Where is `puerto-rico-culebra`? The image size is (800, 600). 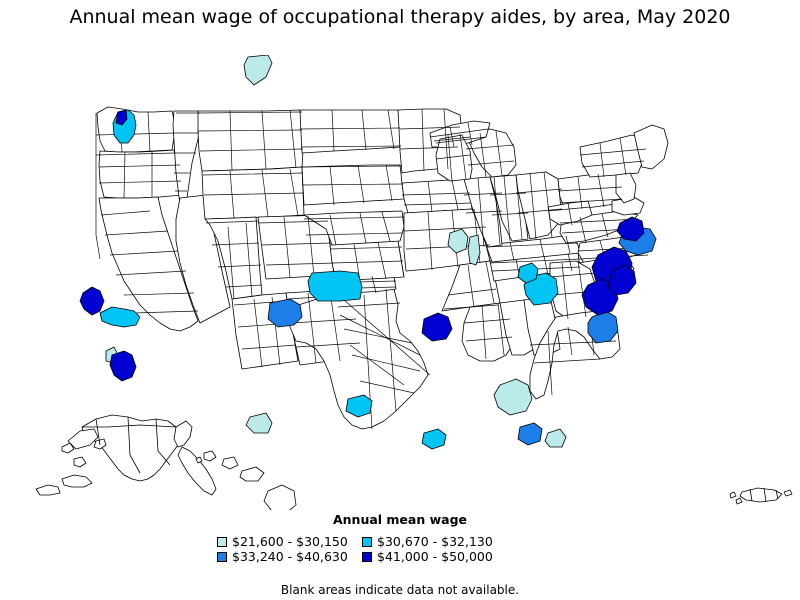
puerto-rico-culebra is located at coordinates (739, 501).